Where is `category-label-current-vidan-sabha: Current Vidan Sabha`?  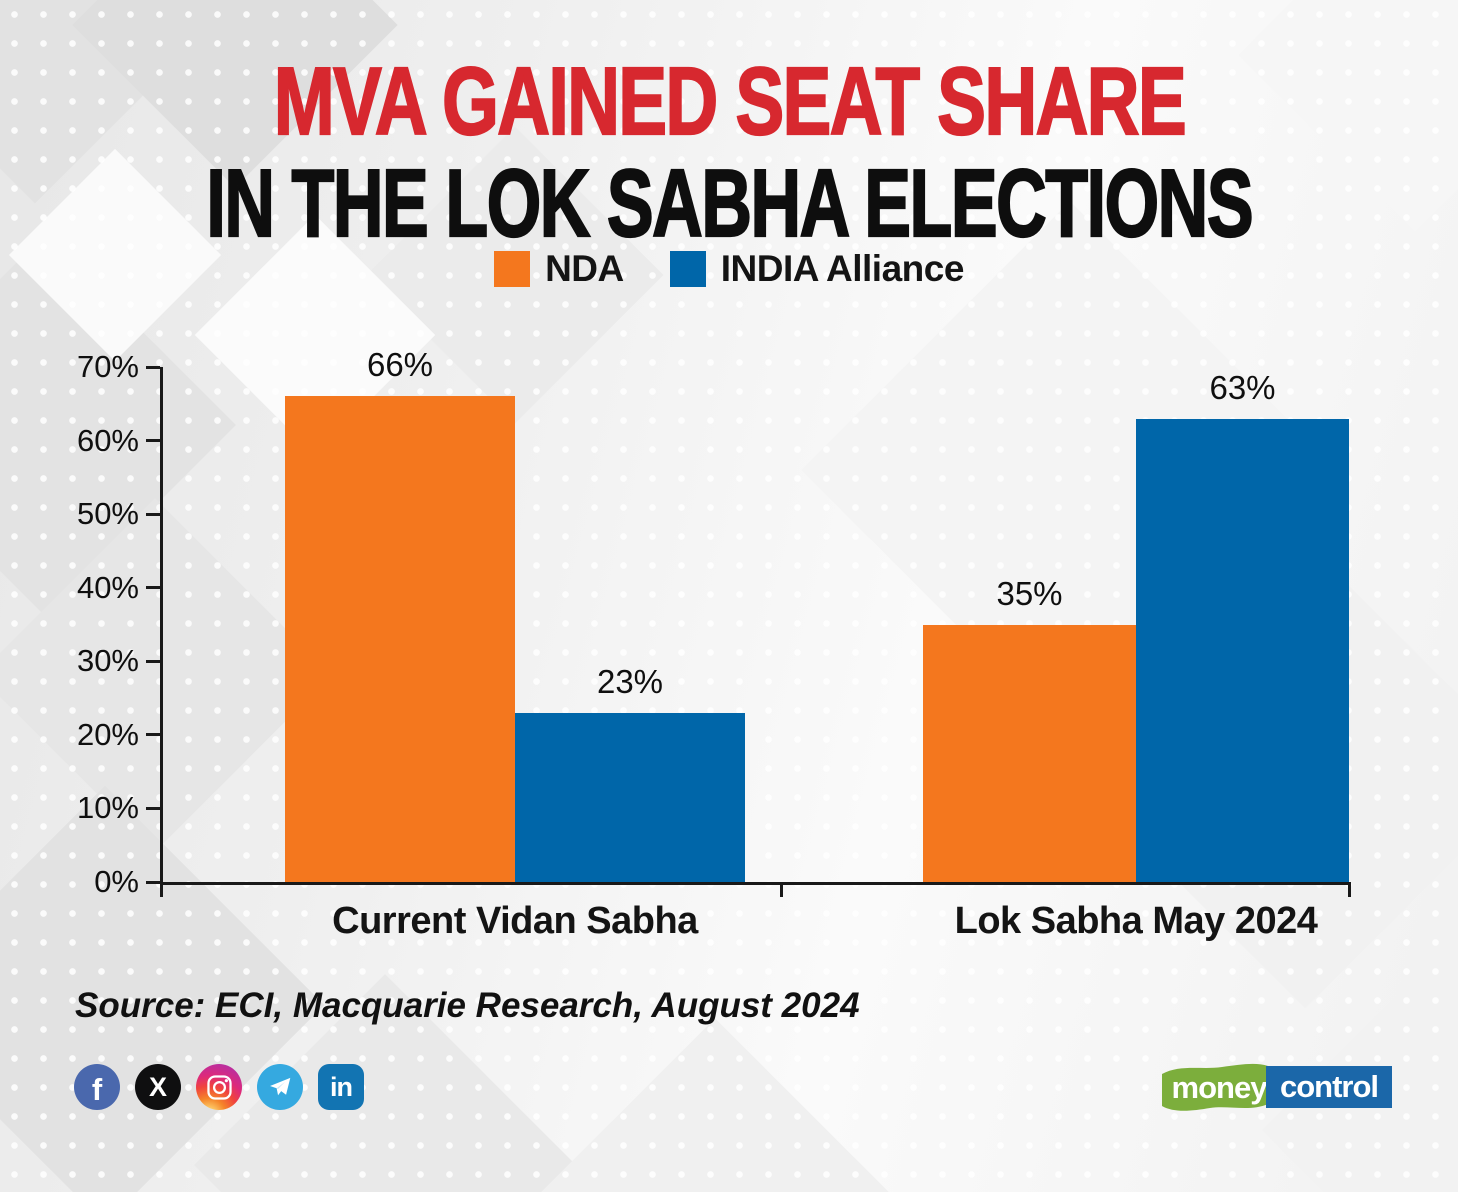 category-label-current-vidan-sabha: Current Vidan Sabha is located at coordinates (515, 921).